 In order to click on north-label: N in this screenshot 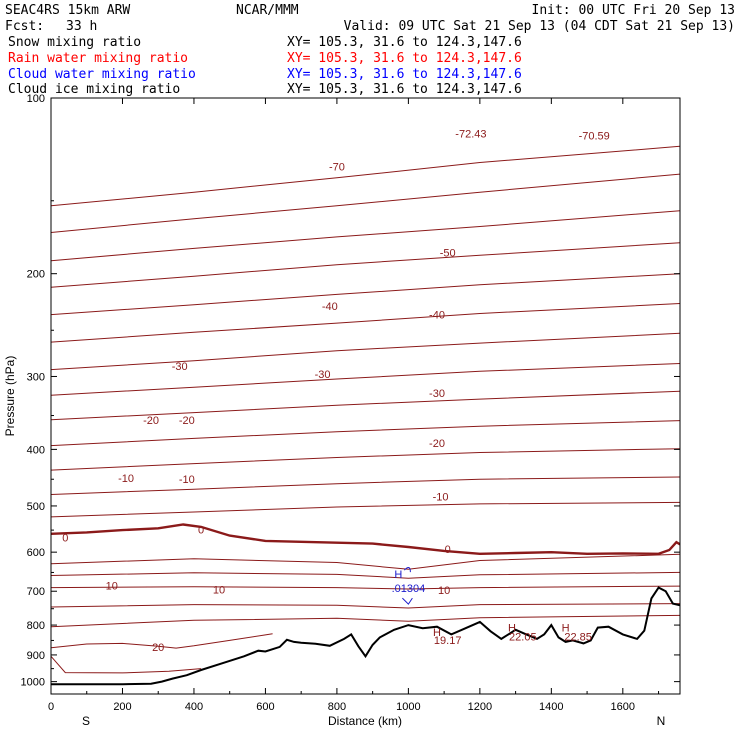, I will do `click(661, 721)`.